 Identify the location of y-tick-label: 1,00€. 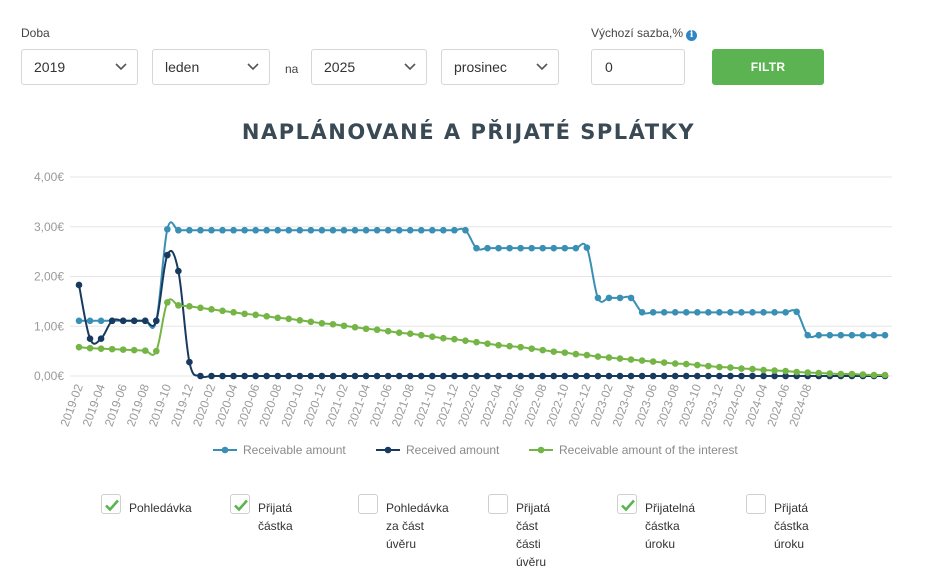
(49, 326).